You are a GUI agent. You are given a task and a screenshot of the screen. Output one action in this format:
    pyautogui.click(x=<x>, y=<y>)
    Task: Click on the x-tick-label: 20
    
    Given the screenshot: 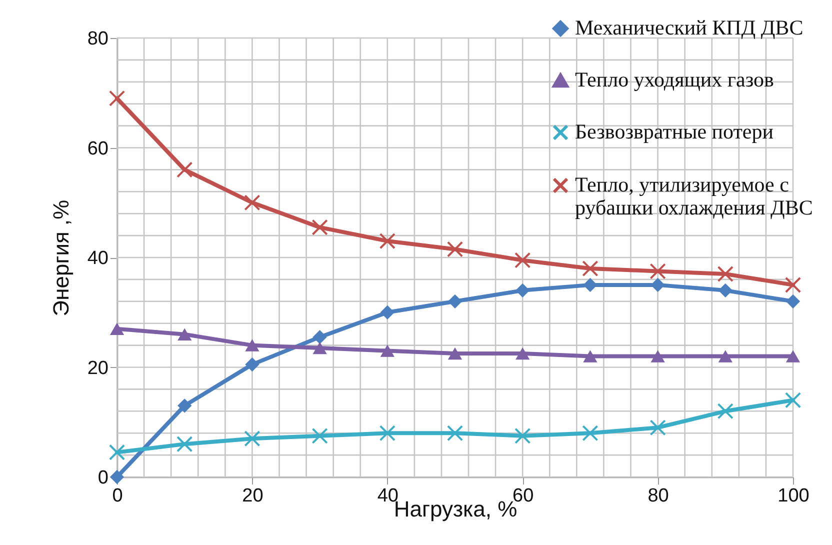 What is the action you would take?
    pyautogui.click(x=253, y=496)
    